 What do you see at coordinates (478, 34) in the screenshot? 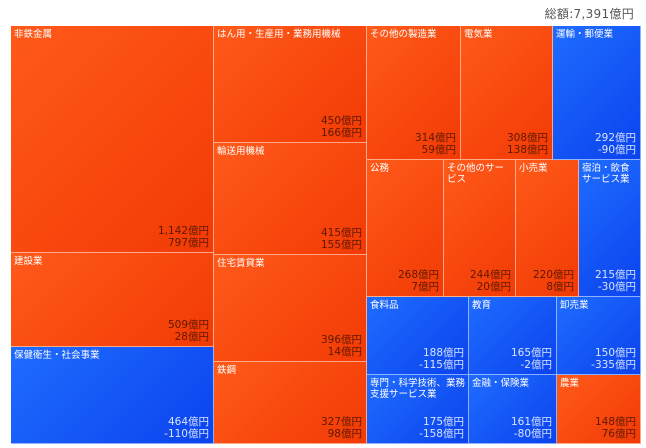
I see `tile-name-label: 電気業` at bounding box center [478, 34].